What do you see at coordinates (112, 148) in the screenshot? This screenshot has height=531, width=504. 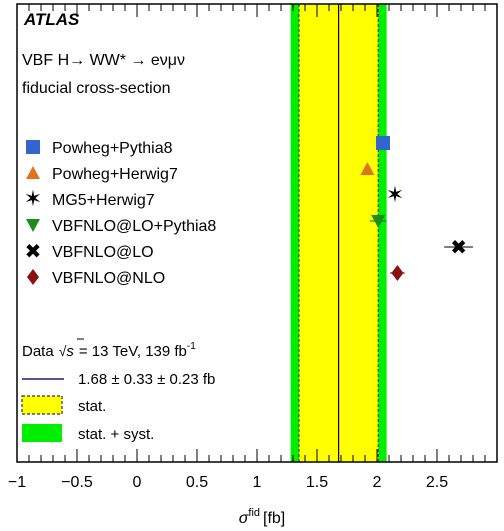 I see `legend-label: Powheg+Pythia8` at bounding box center [112, 148].